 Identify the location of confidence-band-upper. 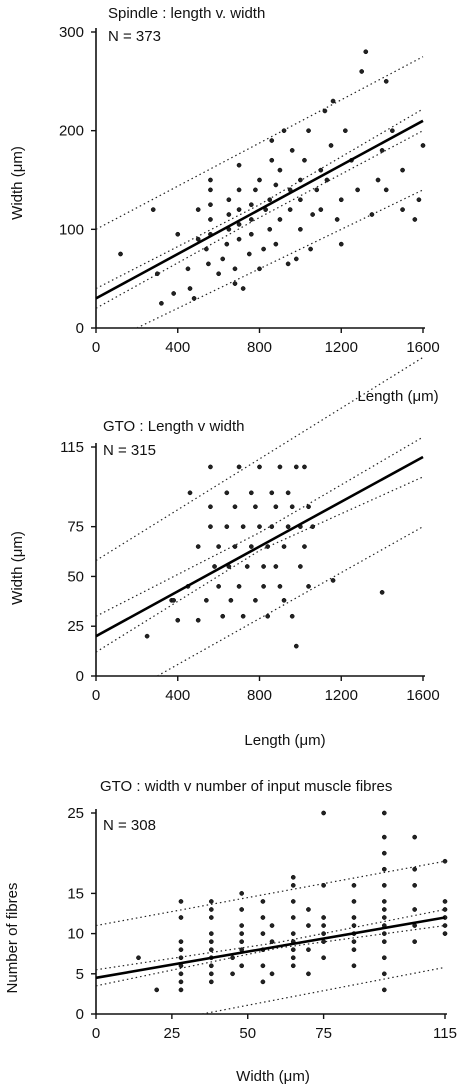
(270, 939).